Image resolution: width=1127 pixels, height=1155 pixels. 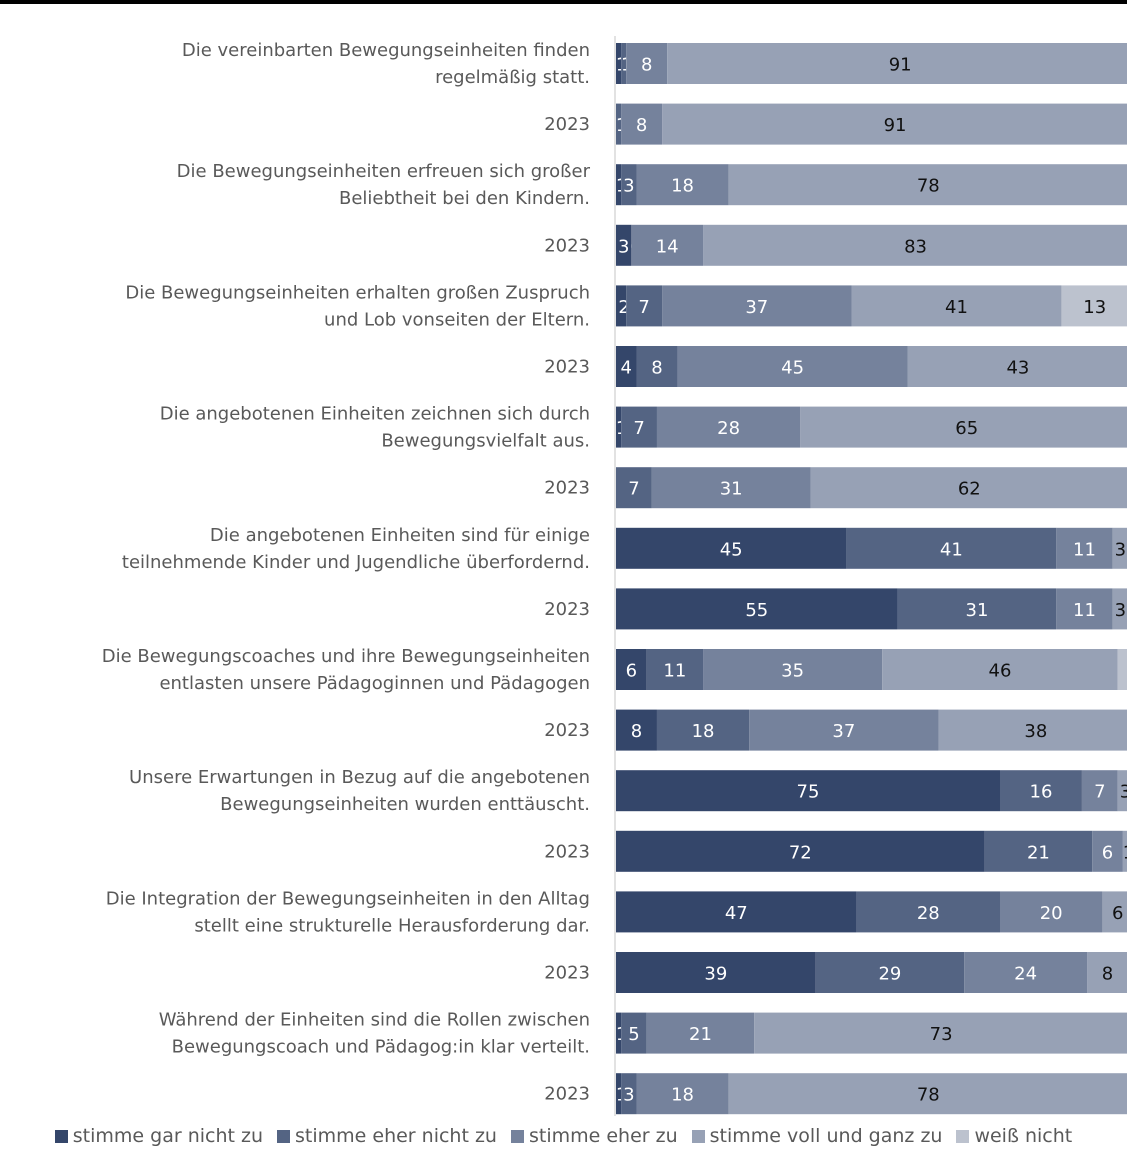 I want to click on legend-label: stimme eher nicht zu, so click(x=396, y=1136).